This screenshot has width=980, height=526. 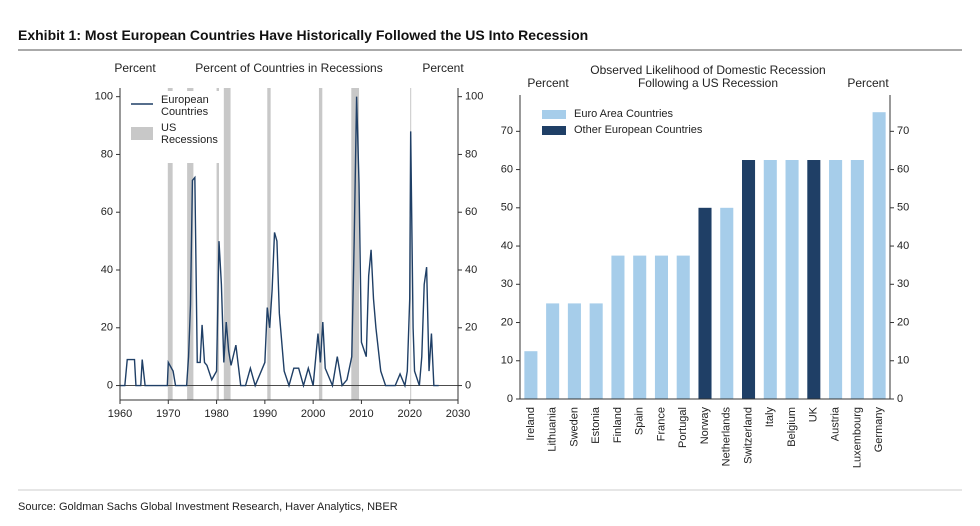 What do you see at coordinates (120, 414) in the screenshot?
I see `x-tick-label: 1960` at bounding box center [120, 414].